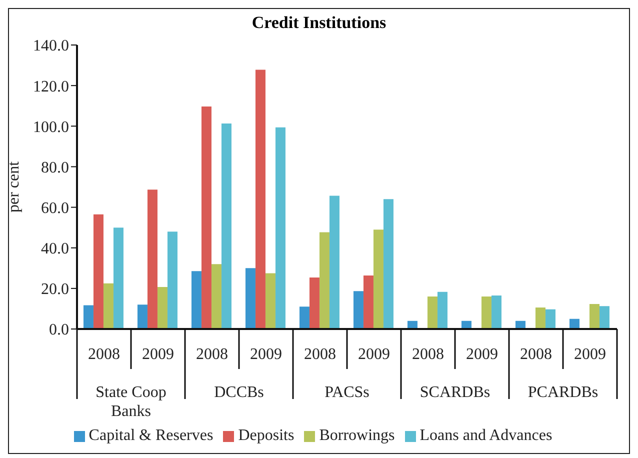 The height and width of the screenshot is (458, 638). Describe the element at coordinates (455, 392) in the screenshot. I see `text: SCARDBs` at that location.